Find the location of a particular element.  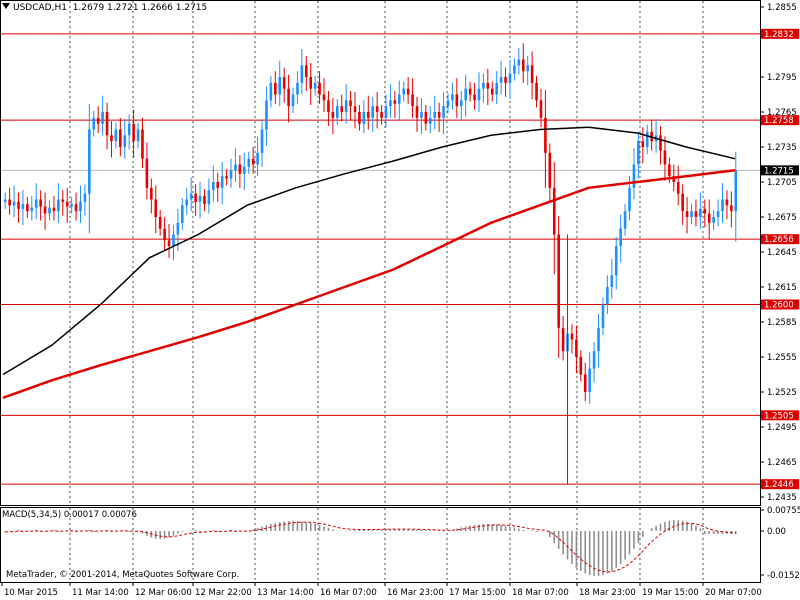

macd-label: MACD(5,34,5) 0.00017 0.00076 is located at coordinates (69, 515).